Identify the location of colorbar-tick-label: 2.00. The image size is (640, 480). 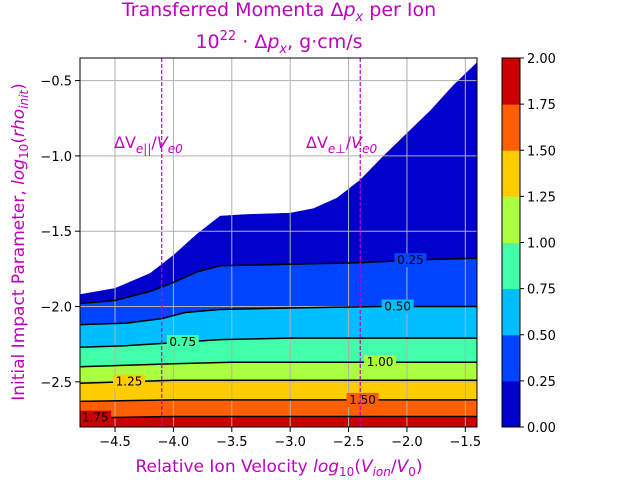
(541, 59).